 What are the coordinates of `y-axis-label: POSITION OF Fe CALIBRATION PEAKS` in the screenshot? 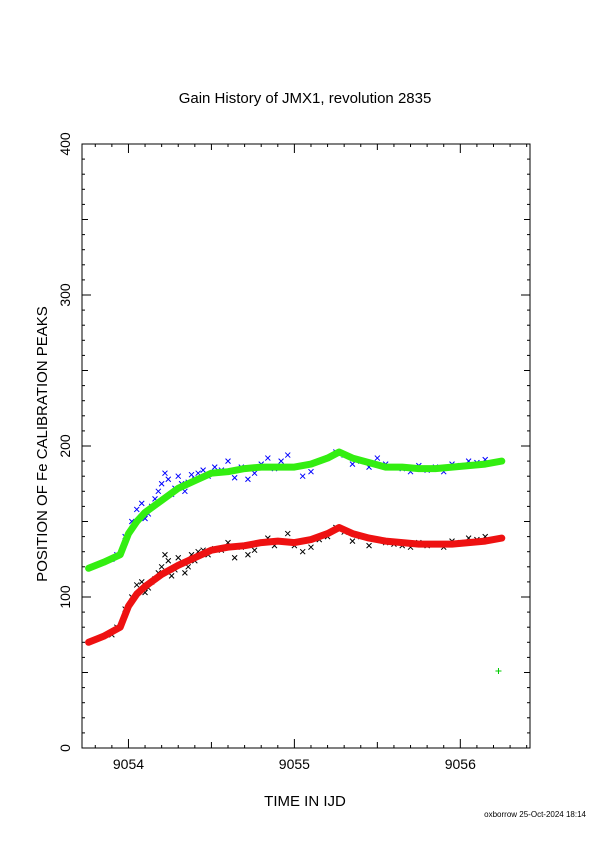 It's located at (42, 444).